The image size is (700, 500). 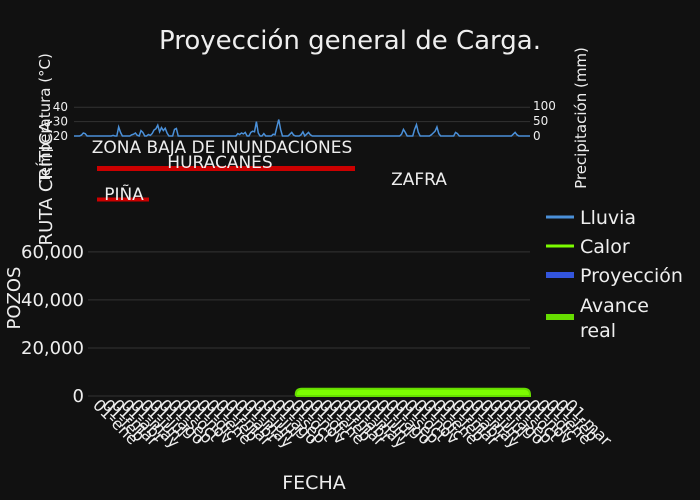 What do you see at coordinates (222, 148) in the screenshot?
I see `gantt-label-inundaciones: ZONA BAJA DE INUNDACIONES` at bounding box center [222, 148].